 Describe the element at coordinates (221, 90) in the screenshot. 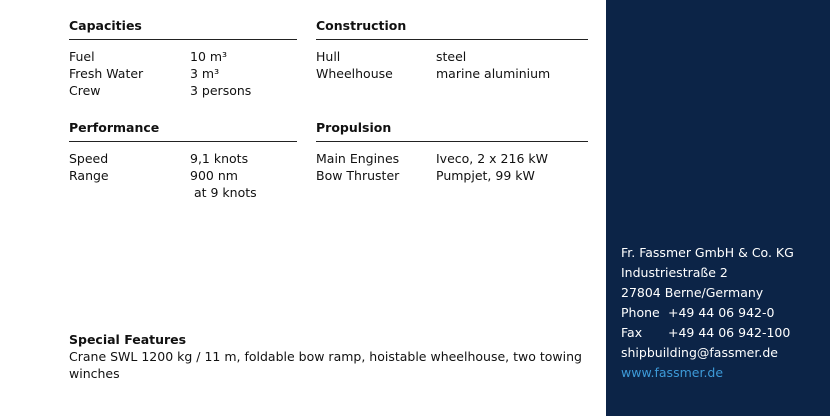

I see `spec-value: 3 persons` at that location.